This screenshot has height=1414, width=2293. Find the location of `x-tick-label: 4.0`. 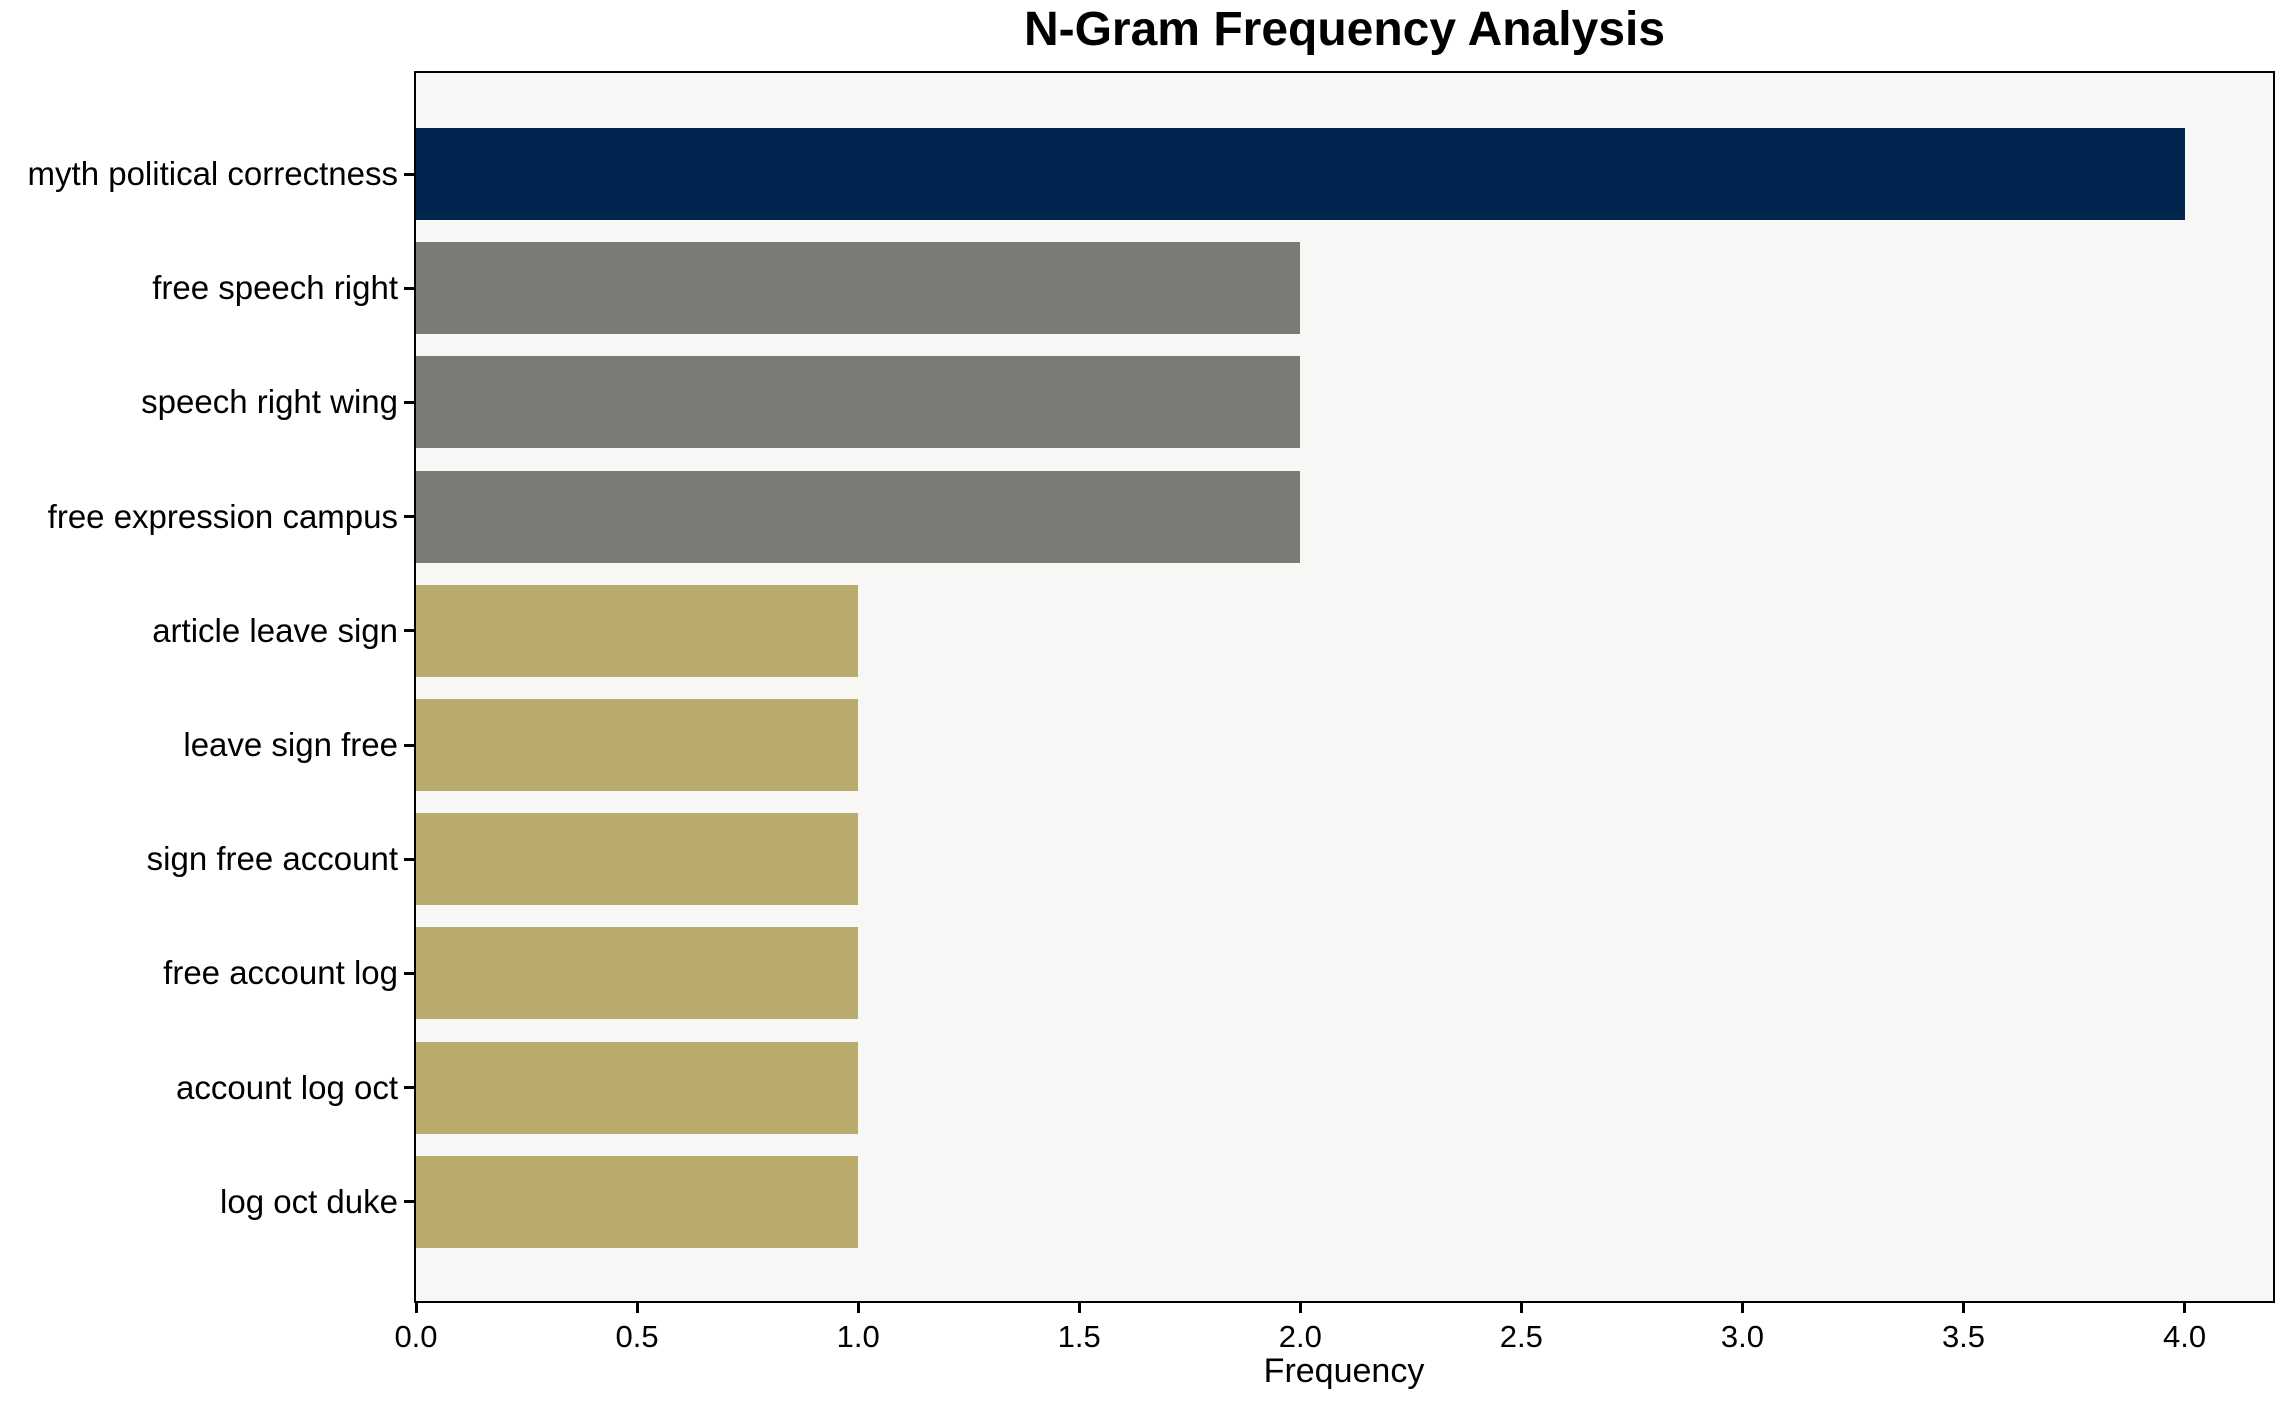

x-tick-label: 4.0 is located at coordinates (2185, 1336).